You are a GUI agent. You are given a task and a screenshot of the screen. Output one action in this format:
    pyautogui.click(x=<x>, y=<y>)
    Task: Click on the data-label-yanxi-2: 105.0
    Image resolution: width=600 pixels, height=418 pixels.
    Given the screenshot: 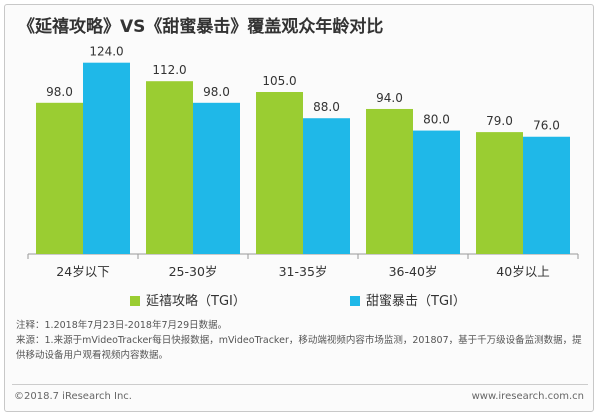 What is the action you would take?
    pyautogui.click(x=279, y=81)
    